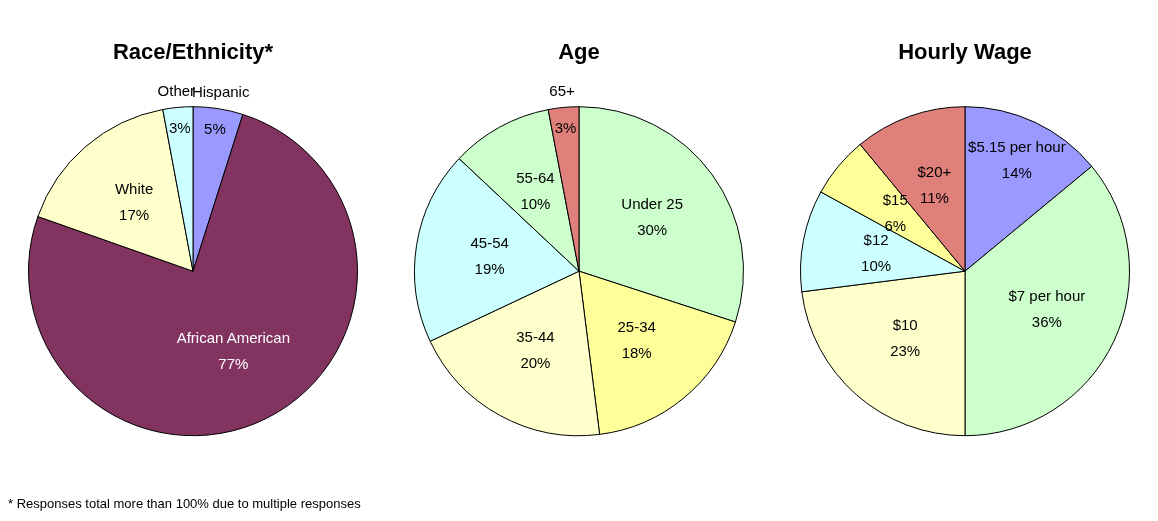 The image size is (1158, 521). Describe the element at coordinates (905, 325) in the screenshot. I see `slice-label: $10` at that location.